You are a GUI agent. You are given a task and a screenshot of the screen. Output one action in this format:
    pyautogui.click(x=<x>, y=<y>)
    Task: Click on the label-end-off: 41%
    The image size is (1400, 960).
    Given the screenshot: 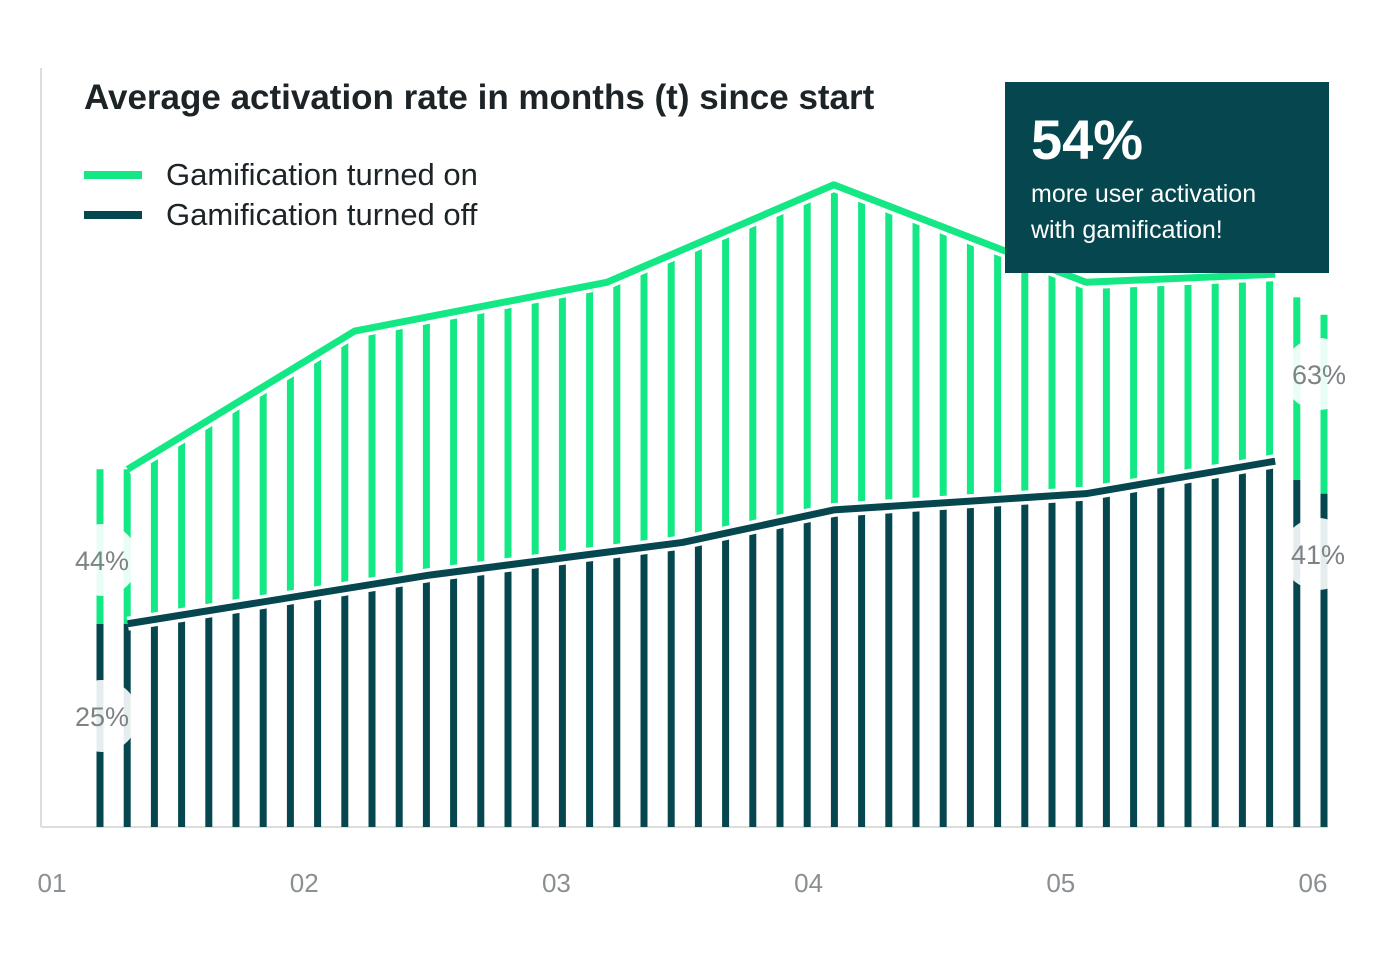 What is the action you would take?
    pyautogui.click(x=1318, y=555)
    